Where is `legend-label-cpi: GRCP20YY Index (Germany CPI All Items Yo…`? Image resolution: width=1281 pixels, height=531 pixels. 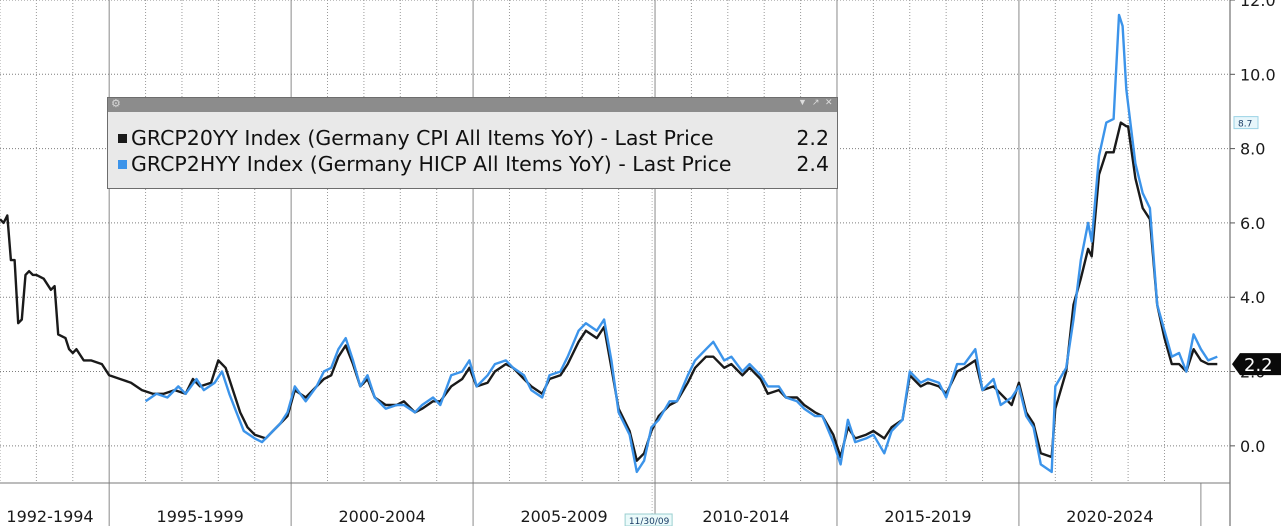 legend-label-cpi: GRCP20YY Index (Germany CPI All Items Yo… is located at coordinates (422, 138).